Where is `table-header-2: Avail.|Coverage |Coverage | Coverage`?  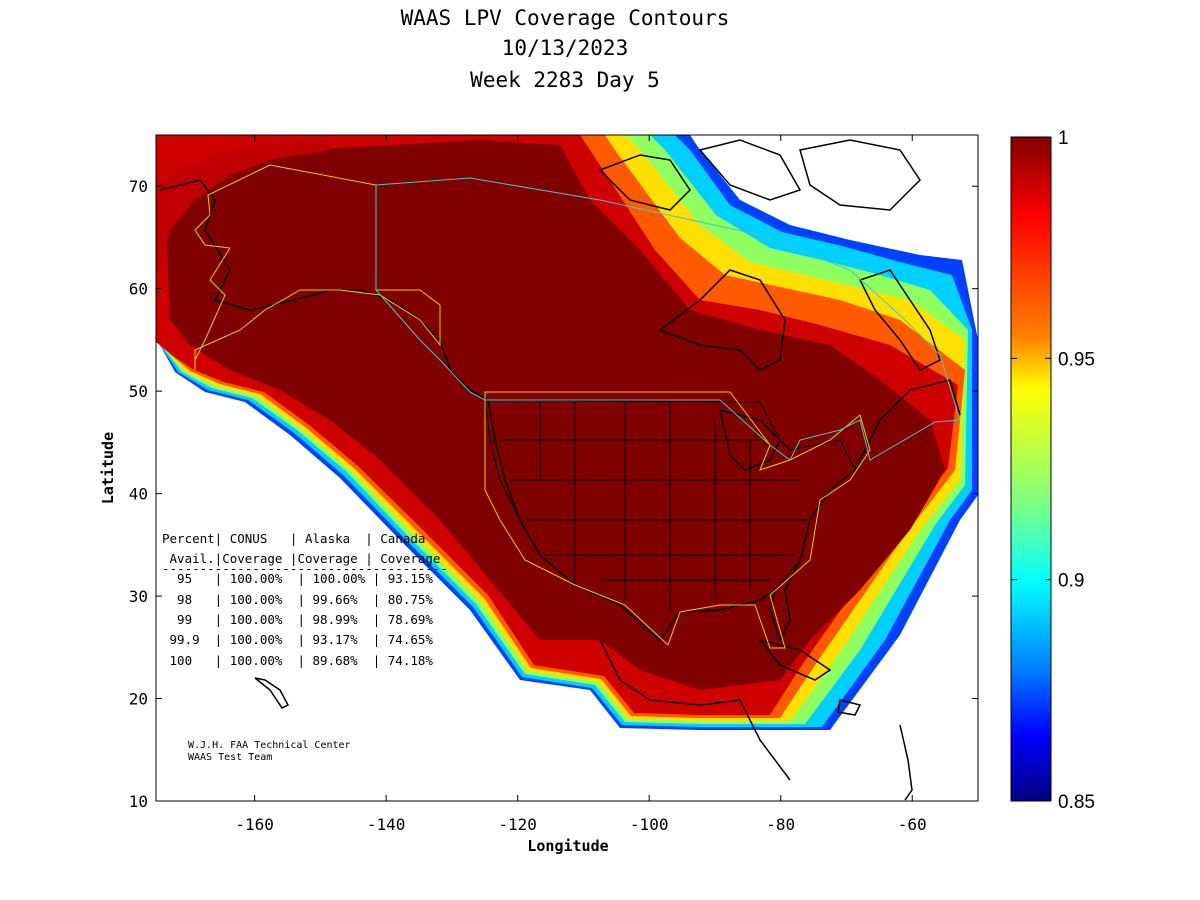 table-header-2: Avail.|Coverage |Coverage | Coverage is located at coordinates (301, 558).